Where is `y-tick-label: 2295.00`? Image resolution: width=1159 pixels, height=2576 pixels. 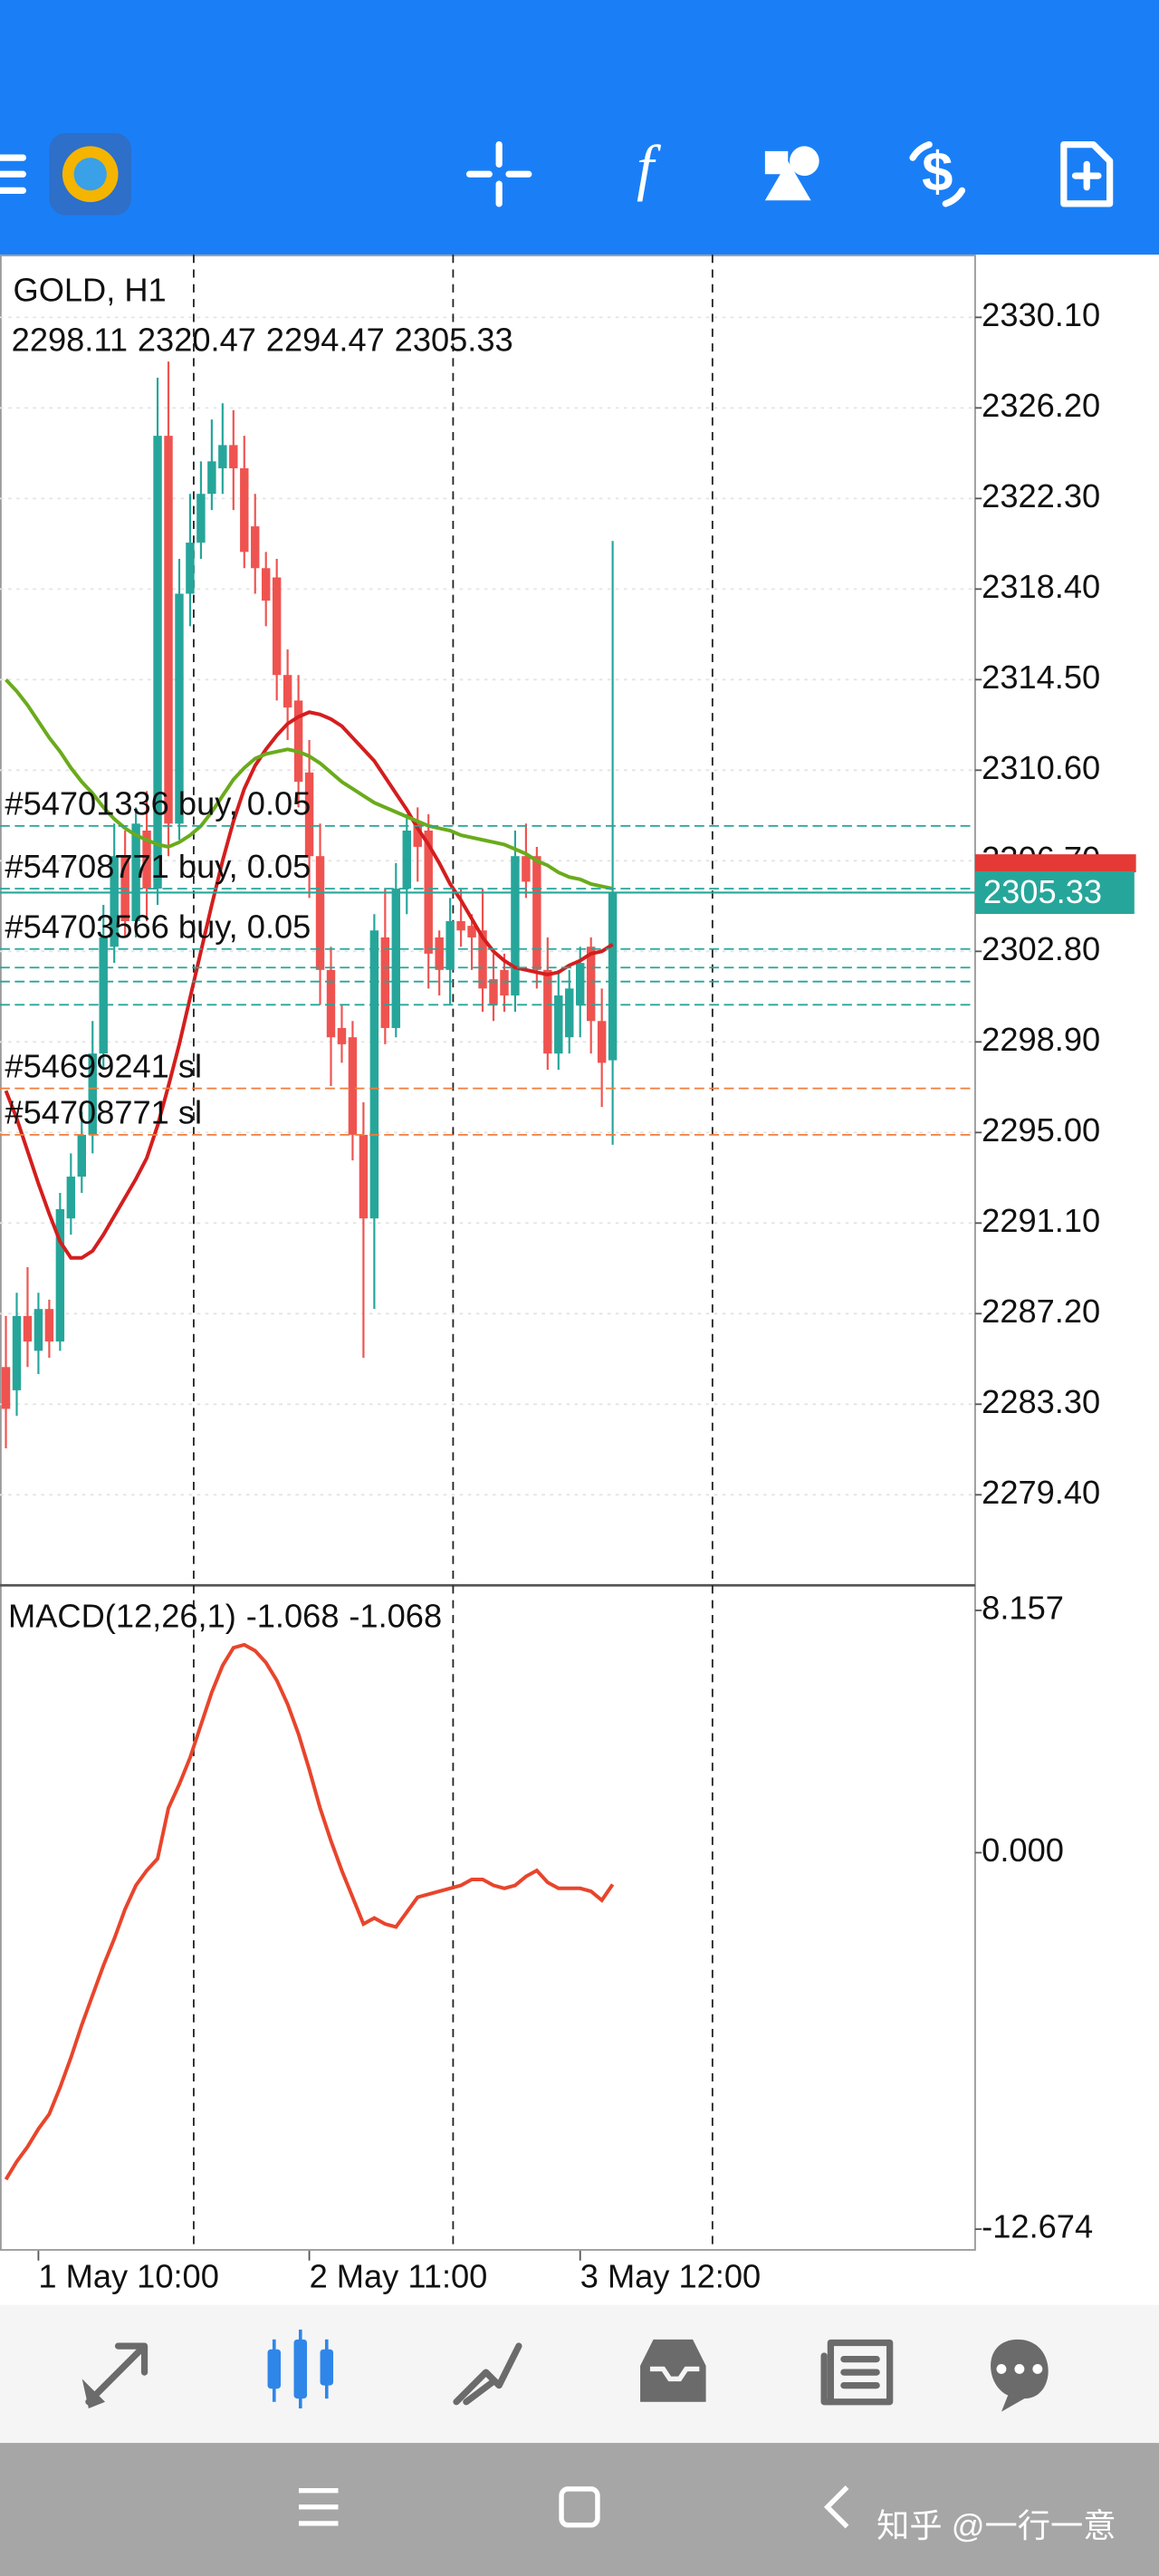 y-tick-label: 2295.00 is located at coordinates (1041, 1130).